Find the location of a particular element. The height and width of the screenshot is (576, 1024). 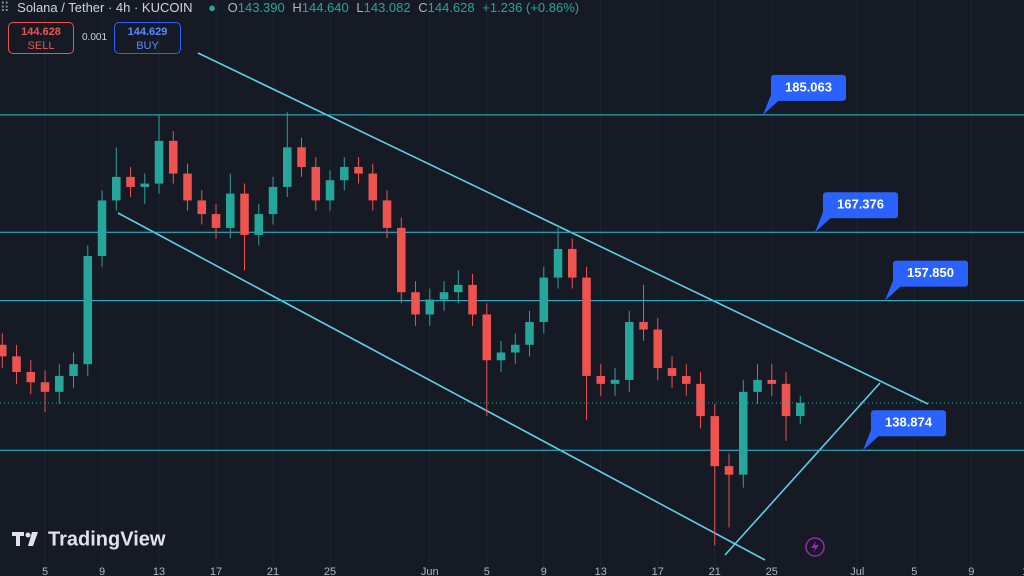

l-value: 143.082 is located at coordinates (387, 7).